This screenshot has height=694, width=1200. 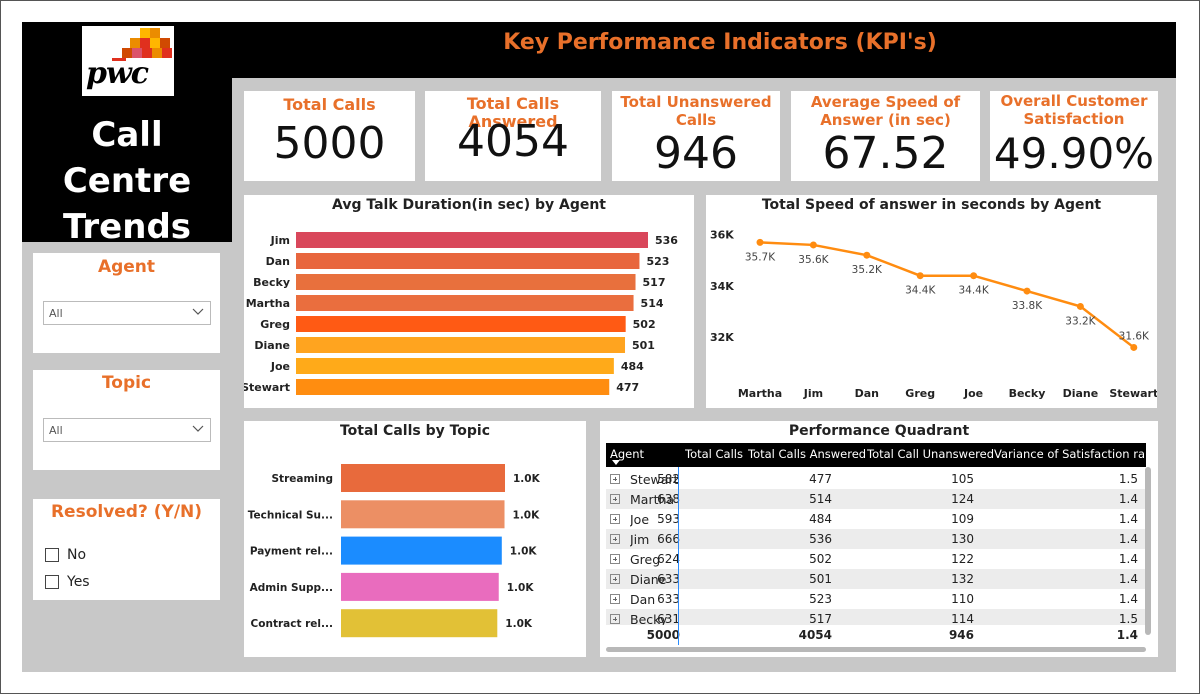 I want to click on table-row: Becky 631 517 114 1.5, so click(x=876, y=619).